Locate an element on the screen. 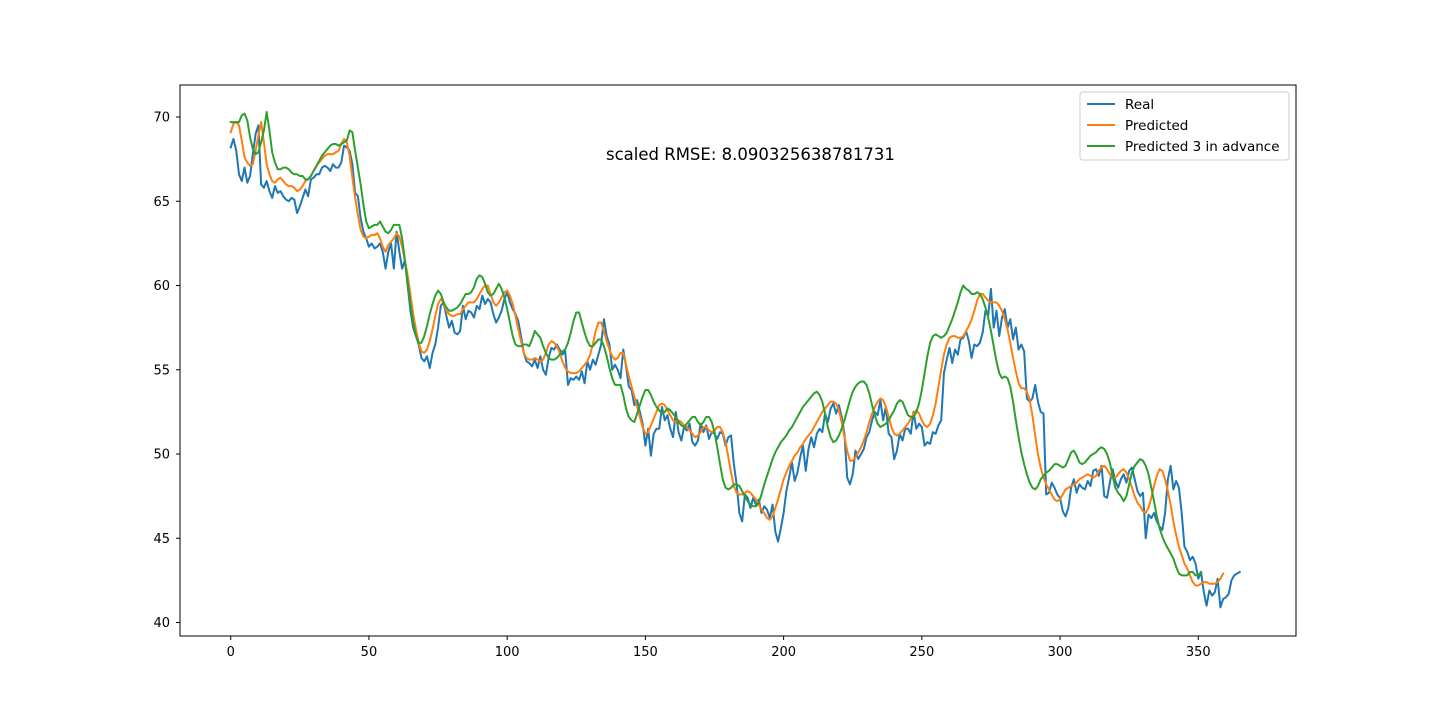 The image size is (1440, 713). x-tick-label: 300 is located at coordinates (1060, 652).